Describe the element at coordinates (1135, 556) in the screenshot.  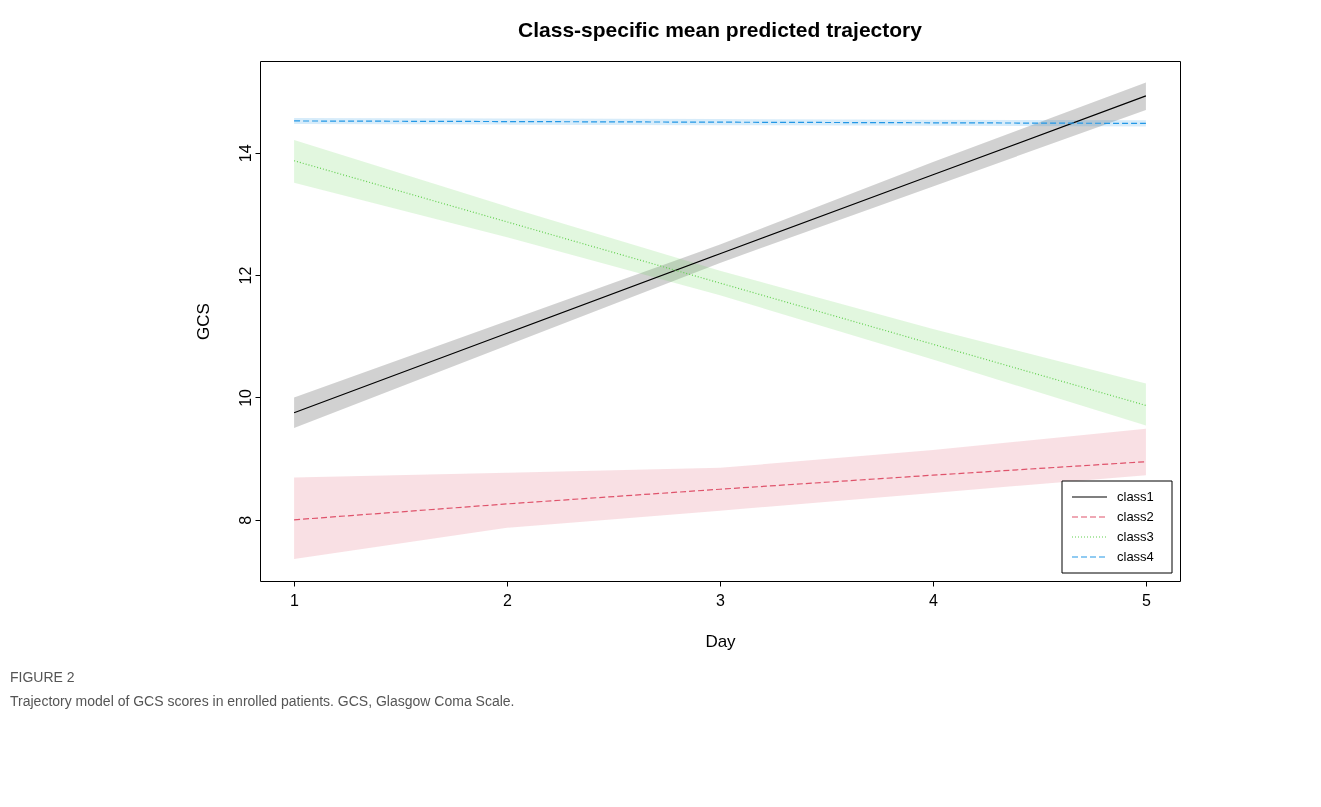
I see `legend-label: class4` at that location.